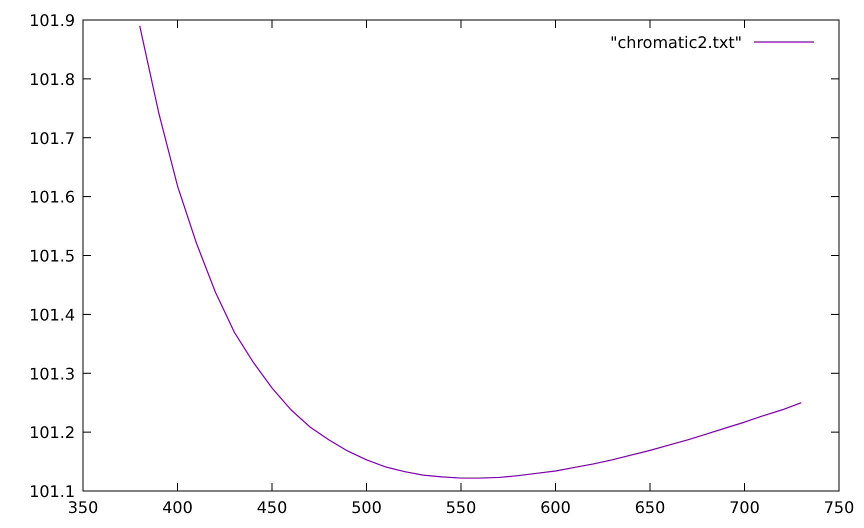 The image size is (864, 528). Describe the element at coordinates (272, 507) in the screenshot. I see `x-tick-label: 450` at that location.